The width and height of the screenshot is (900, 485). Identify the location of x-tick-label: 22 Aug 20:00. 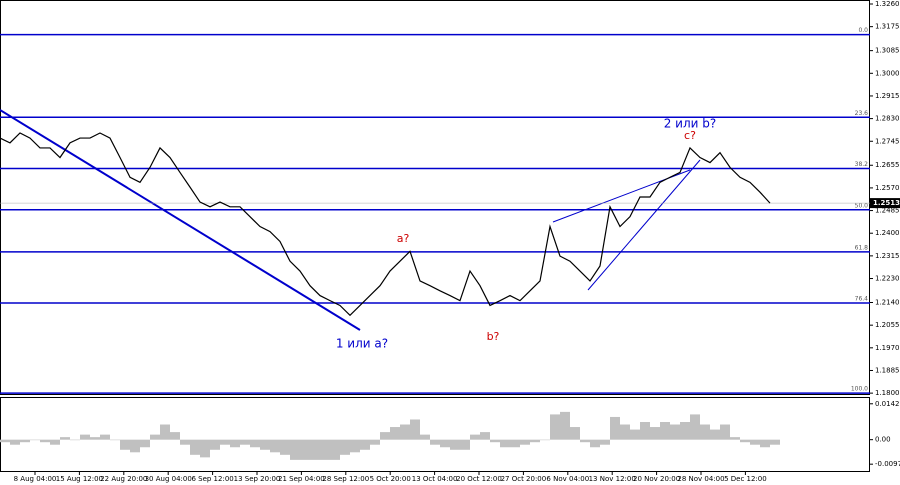
(123, 479).